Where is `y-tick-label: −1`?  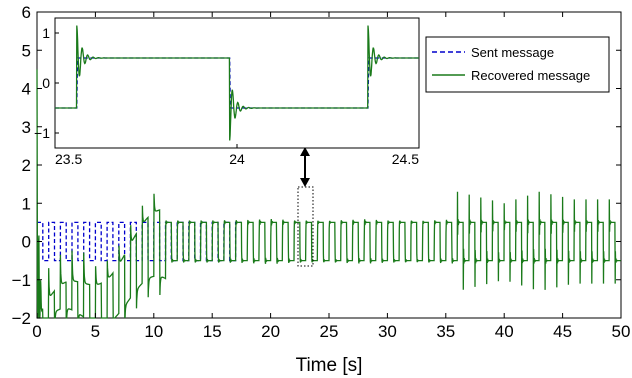
y-tick-label: −1 is located at coordinates (21, 280).